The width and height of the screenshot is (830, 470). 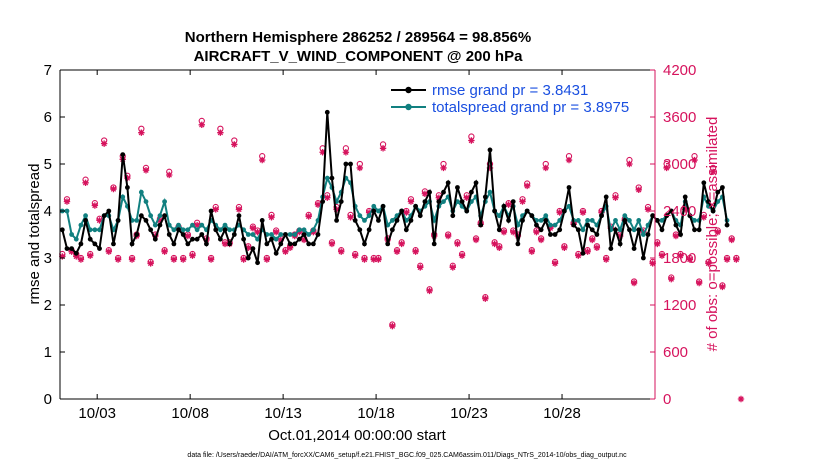 I want to click on left-tick-label: 2, so click(x=48, y=305).